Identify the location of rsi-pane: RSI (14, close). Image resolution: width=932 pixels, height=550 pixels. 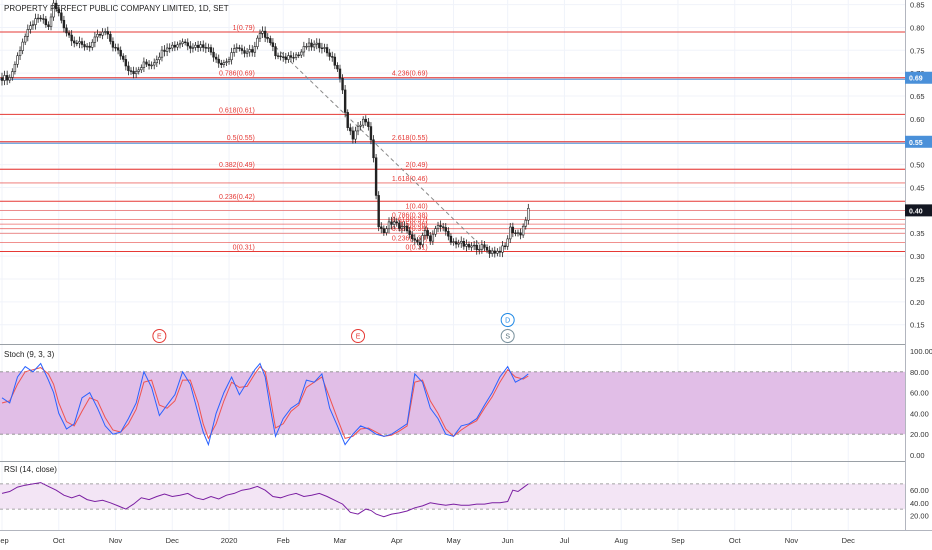
(452, 489).